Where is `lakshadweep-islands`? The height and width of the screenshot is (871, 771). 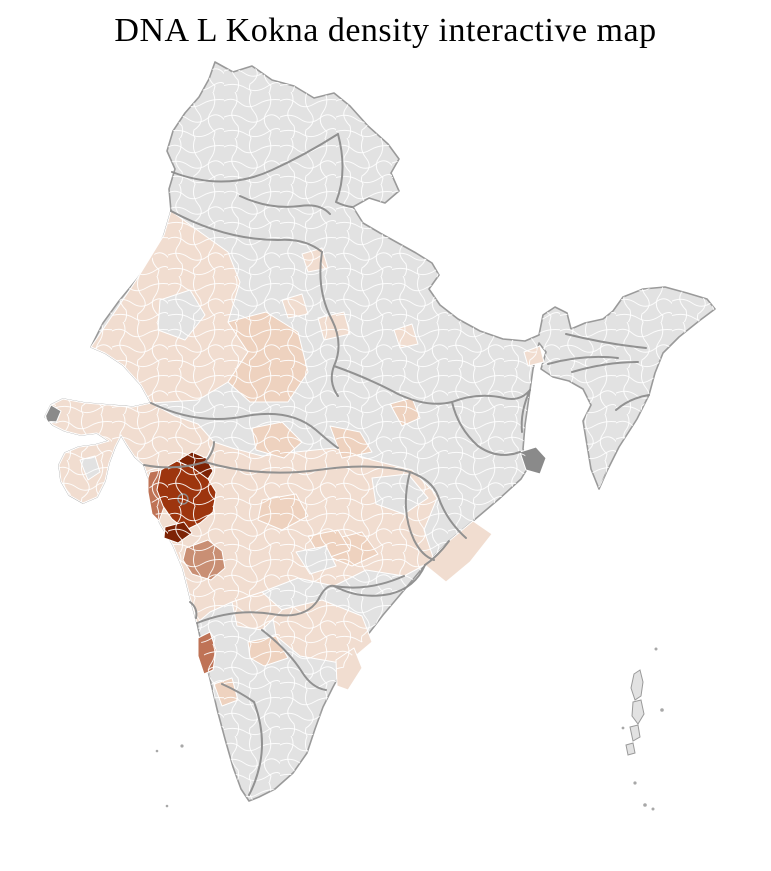 lakshadweep-islands is located at coordinates (169, 776).